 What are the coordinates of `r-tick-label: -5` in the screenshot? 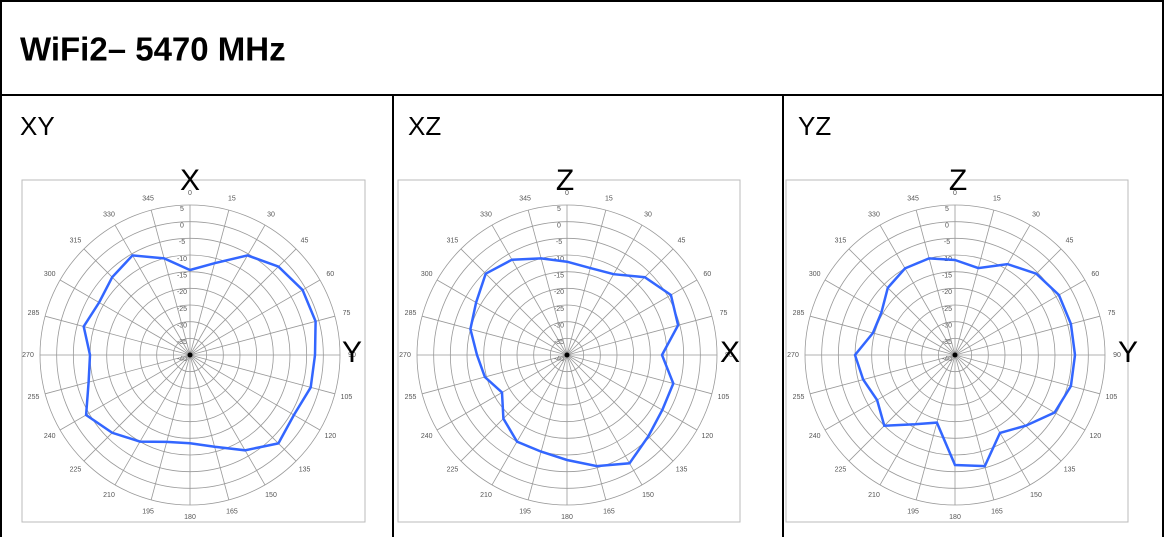 It's located at (559, 242).